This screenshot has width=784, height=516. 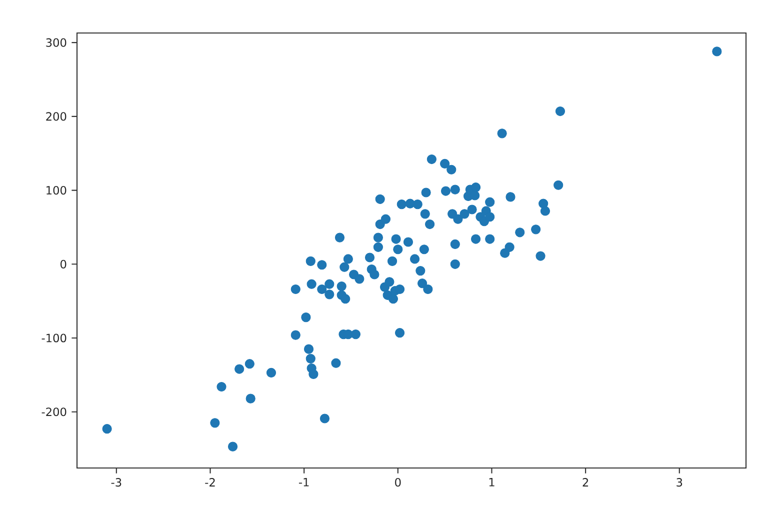 What do you see at coordinates (56, 42) in the screenshot?
I see `y-tick-label: 300` at bounding box center [56, 42].